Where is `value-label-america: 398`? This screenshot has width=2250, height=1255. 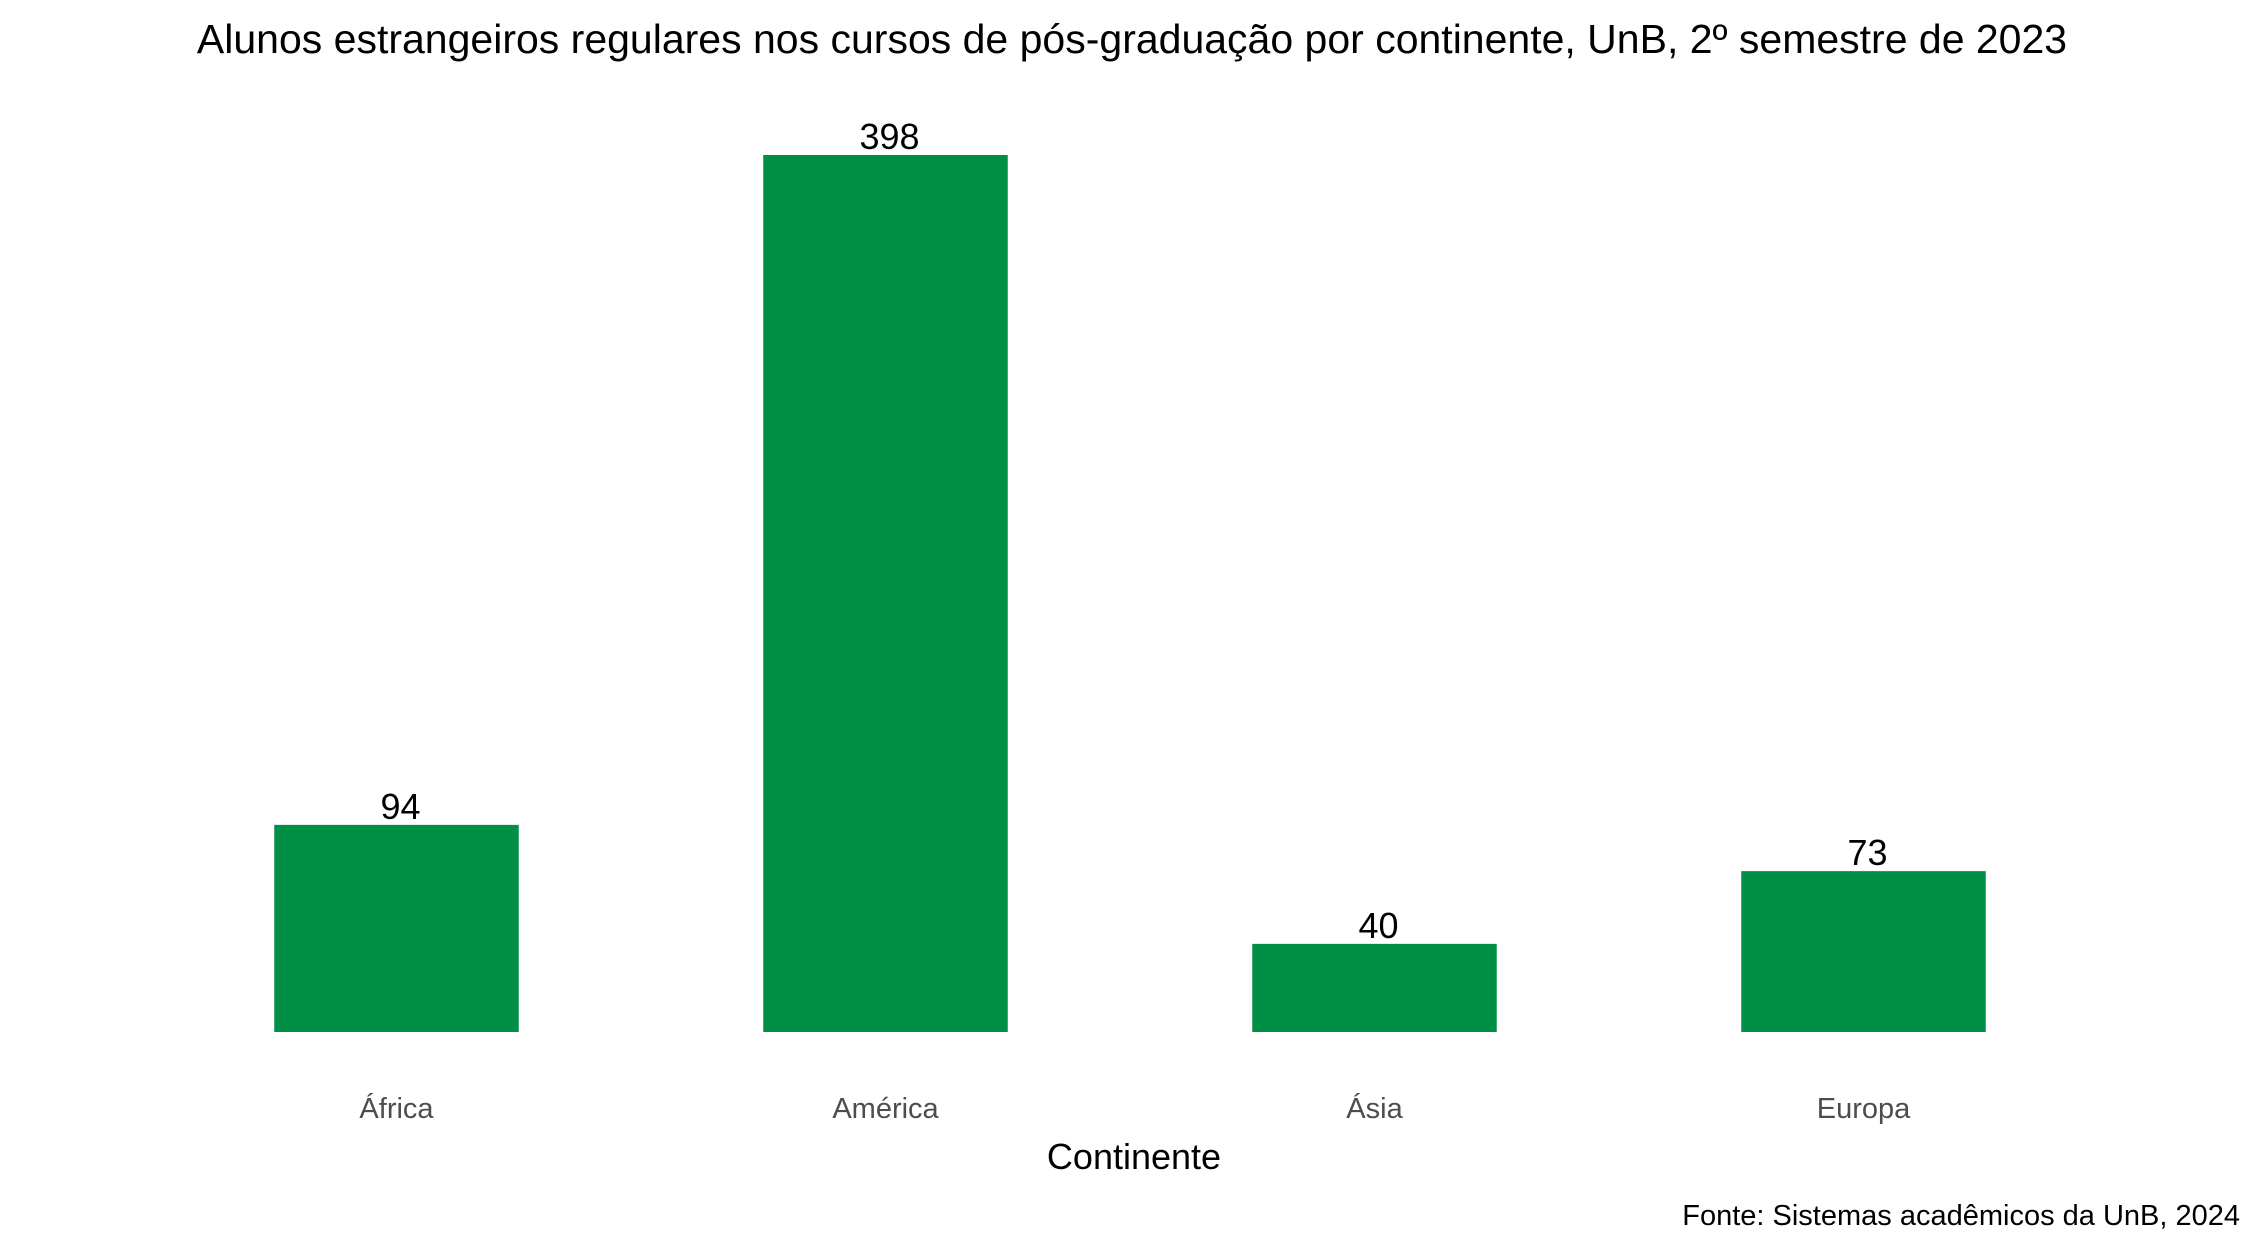 value-label-america: 398 is located at coordinates (889, 136).